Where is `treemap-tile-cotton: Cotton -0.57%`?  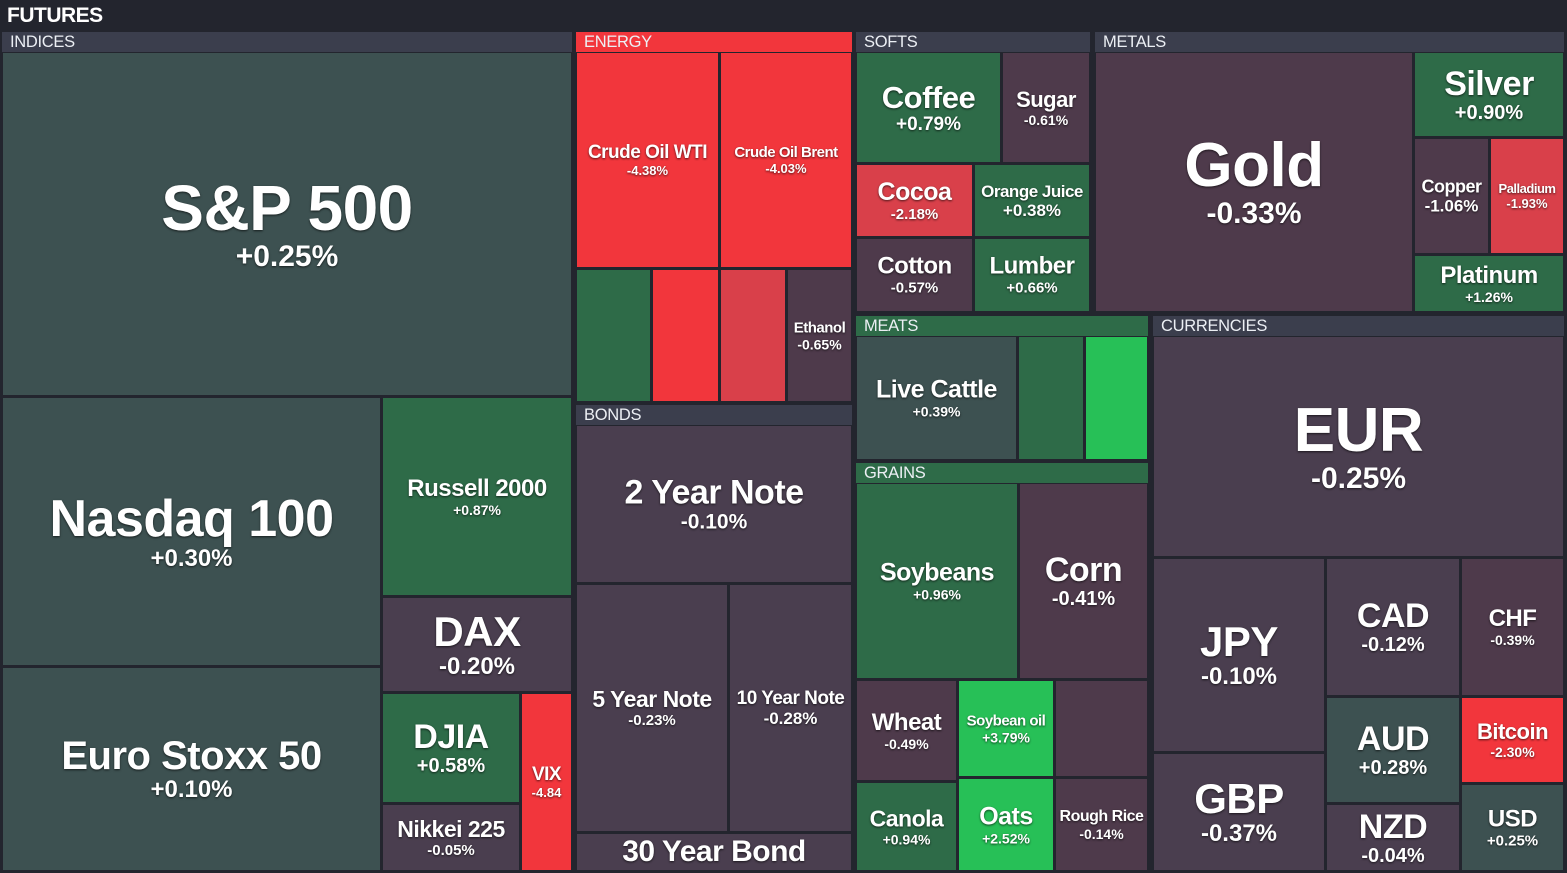 treemap-tile-cotton: Cotton -0.57% is located at coordinates (914, 275).